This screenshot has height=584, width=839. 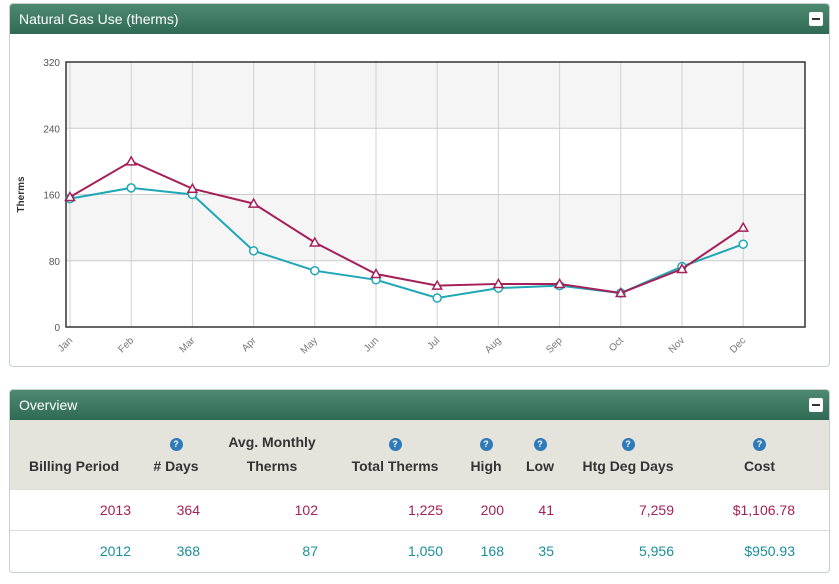 I want to click on htg-deg-days-help-icon: ?, so click(x=628, y=445).